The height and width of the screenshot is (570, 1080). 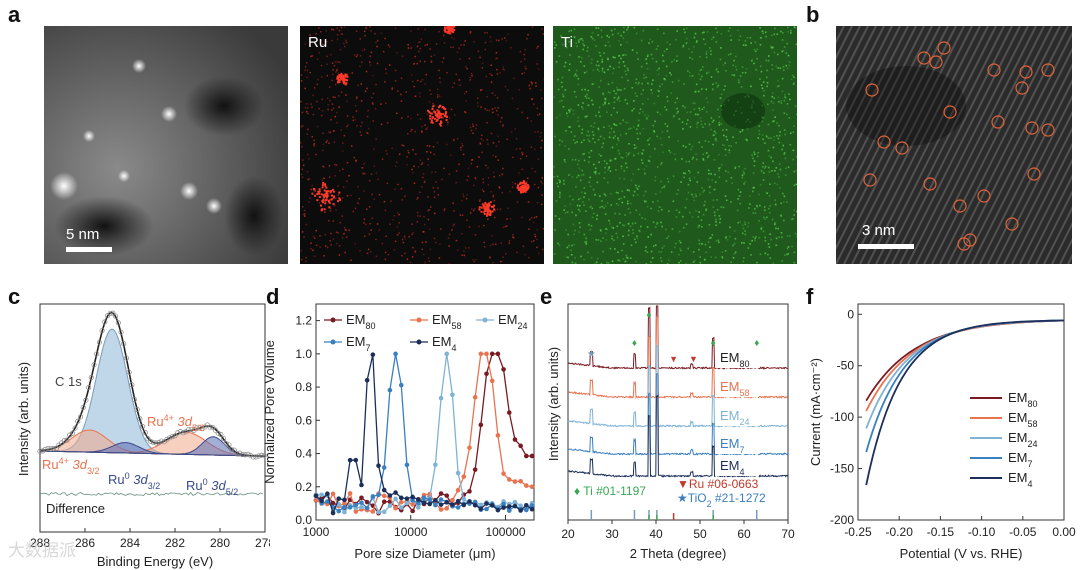 What do you see at coordinates (42, 550) in the screenshot?
I see `watermark: 大数据派` at bounding box center [42, 550].